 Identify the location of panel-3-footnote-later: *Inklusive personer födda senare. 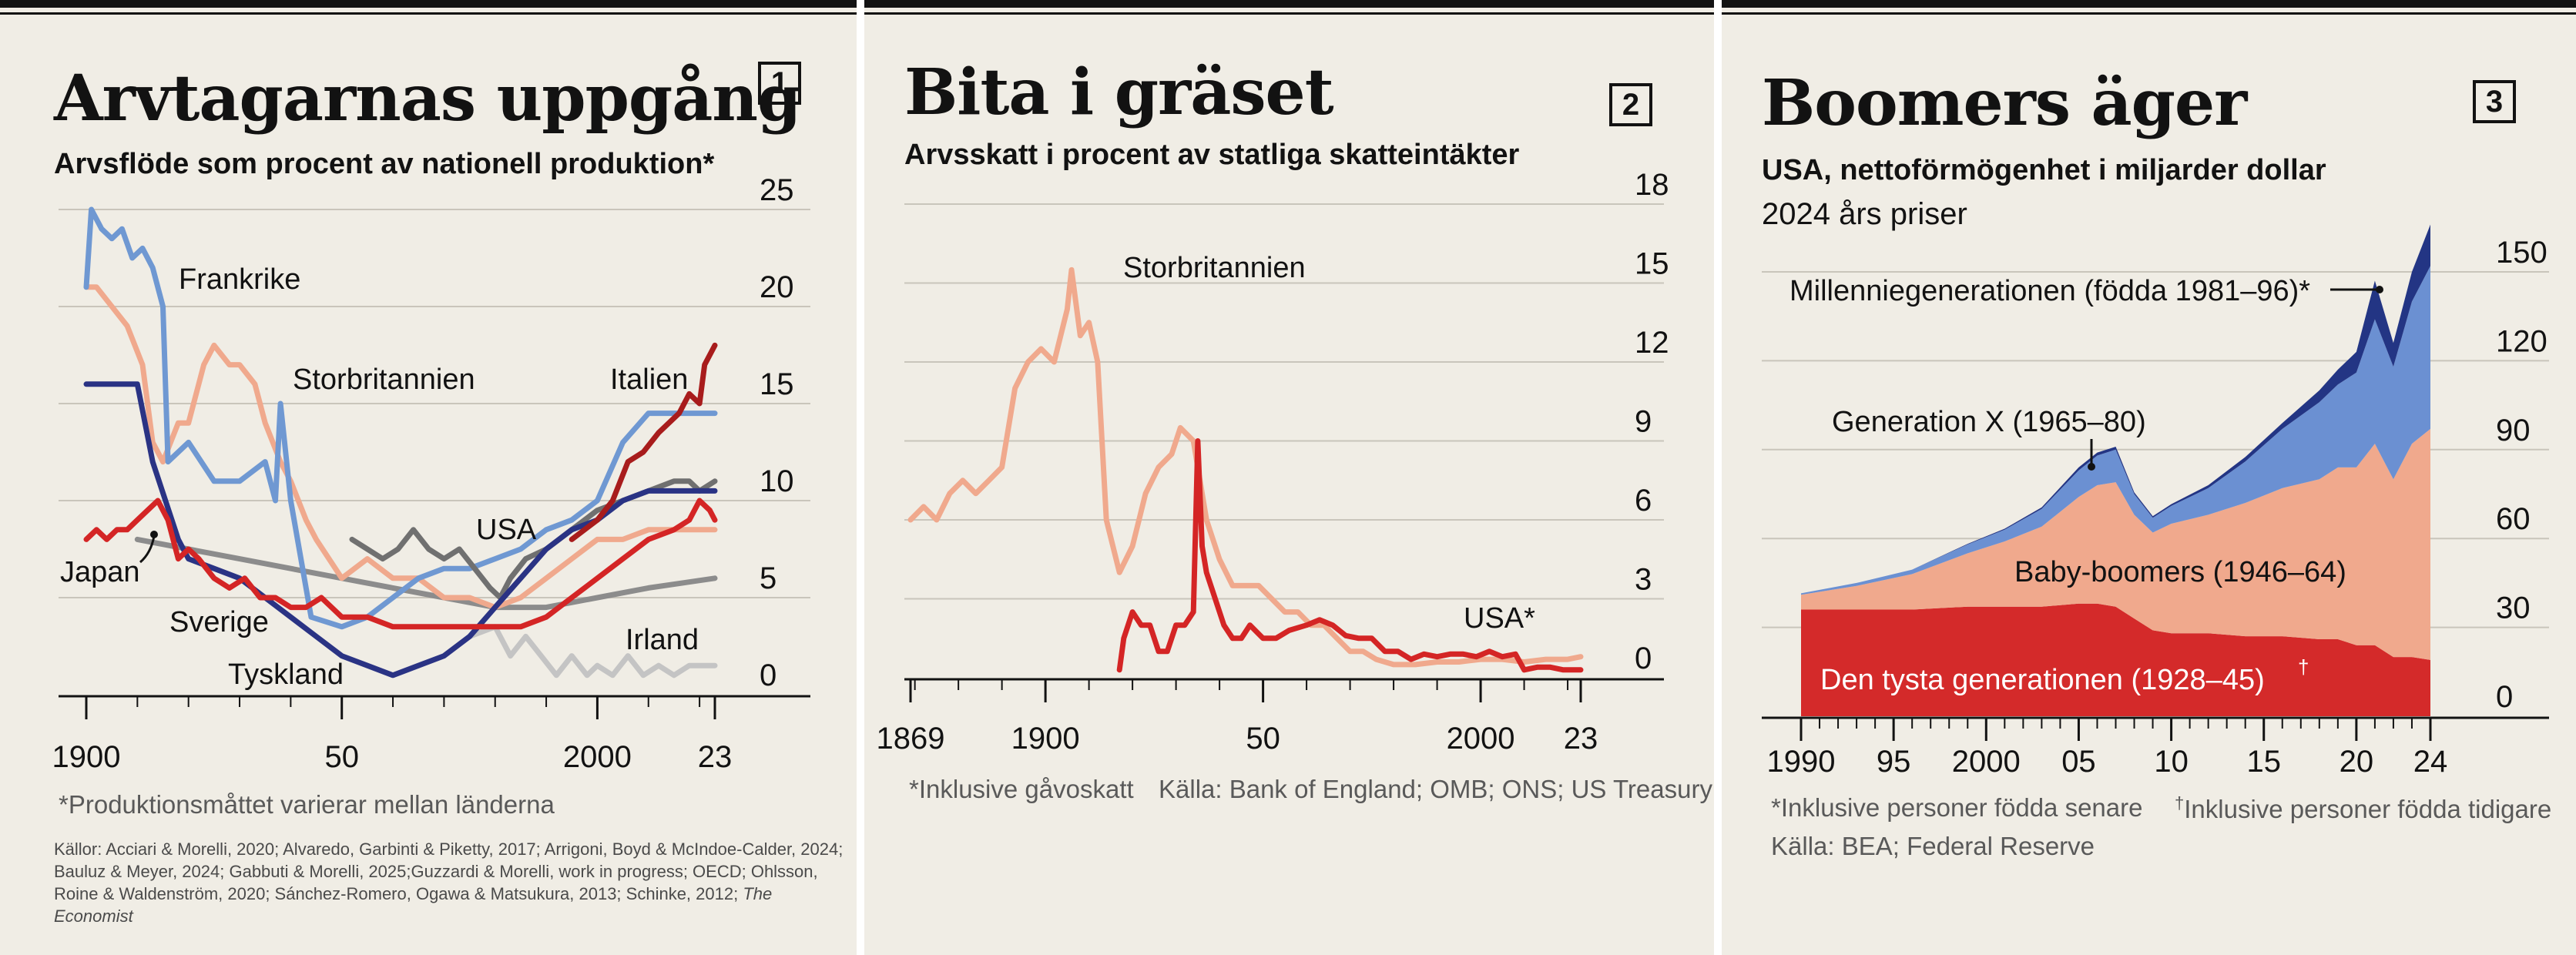
(1957, 807).